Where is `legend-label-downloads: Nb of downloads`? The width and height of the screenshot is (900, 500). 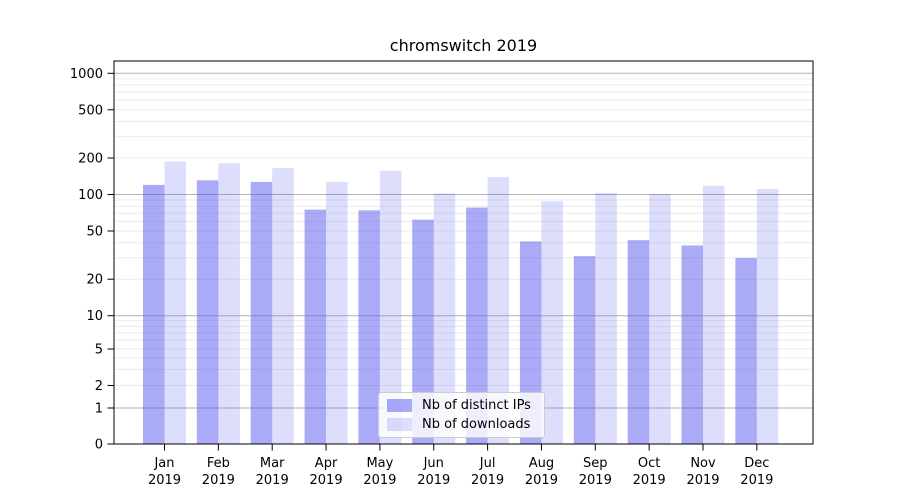
legend-label-downloads: Nb of downloads is located at coordinates (476, 424).